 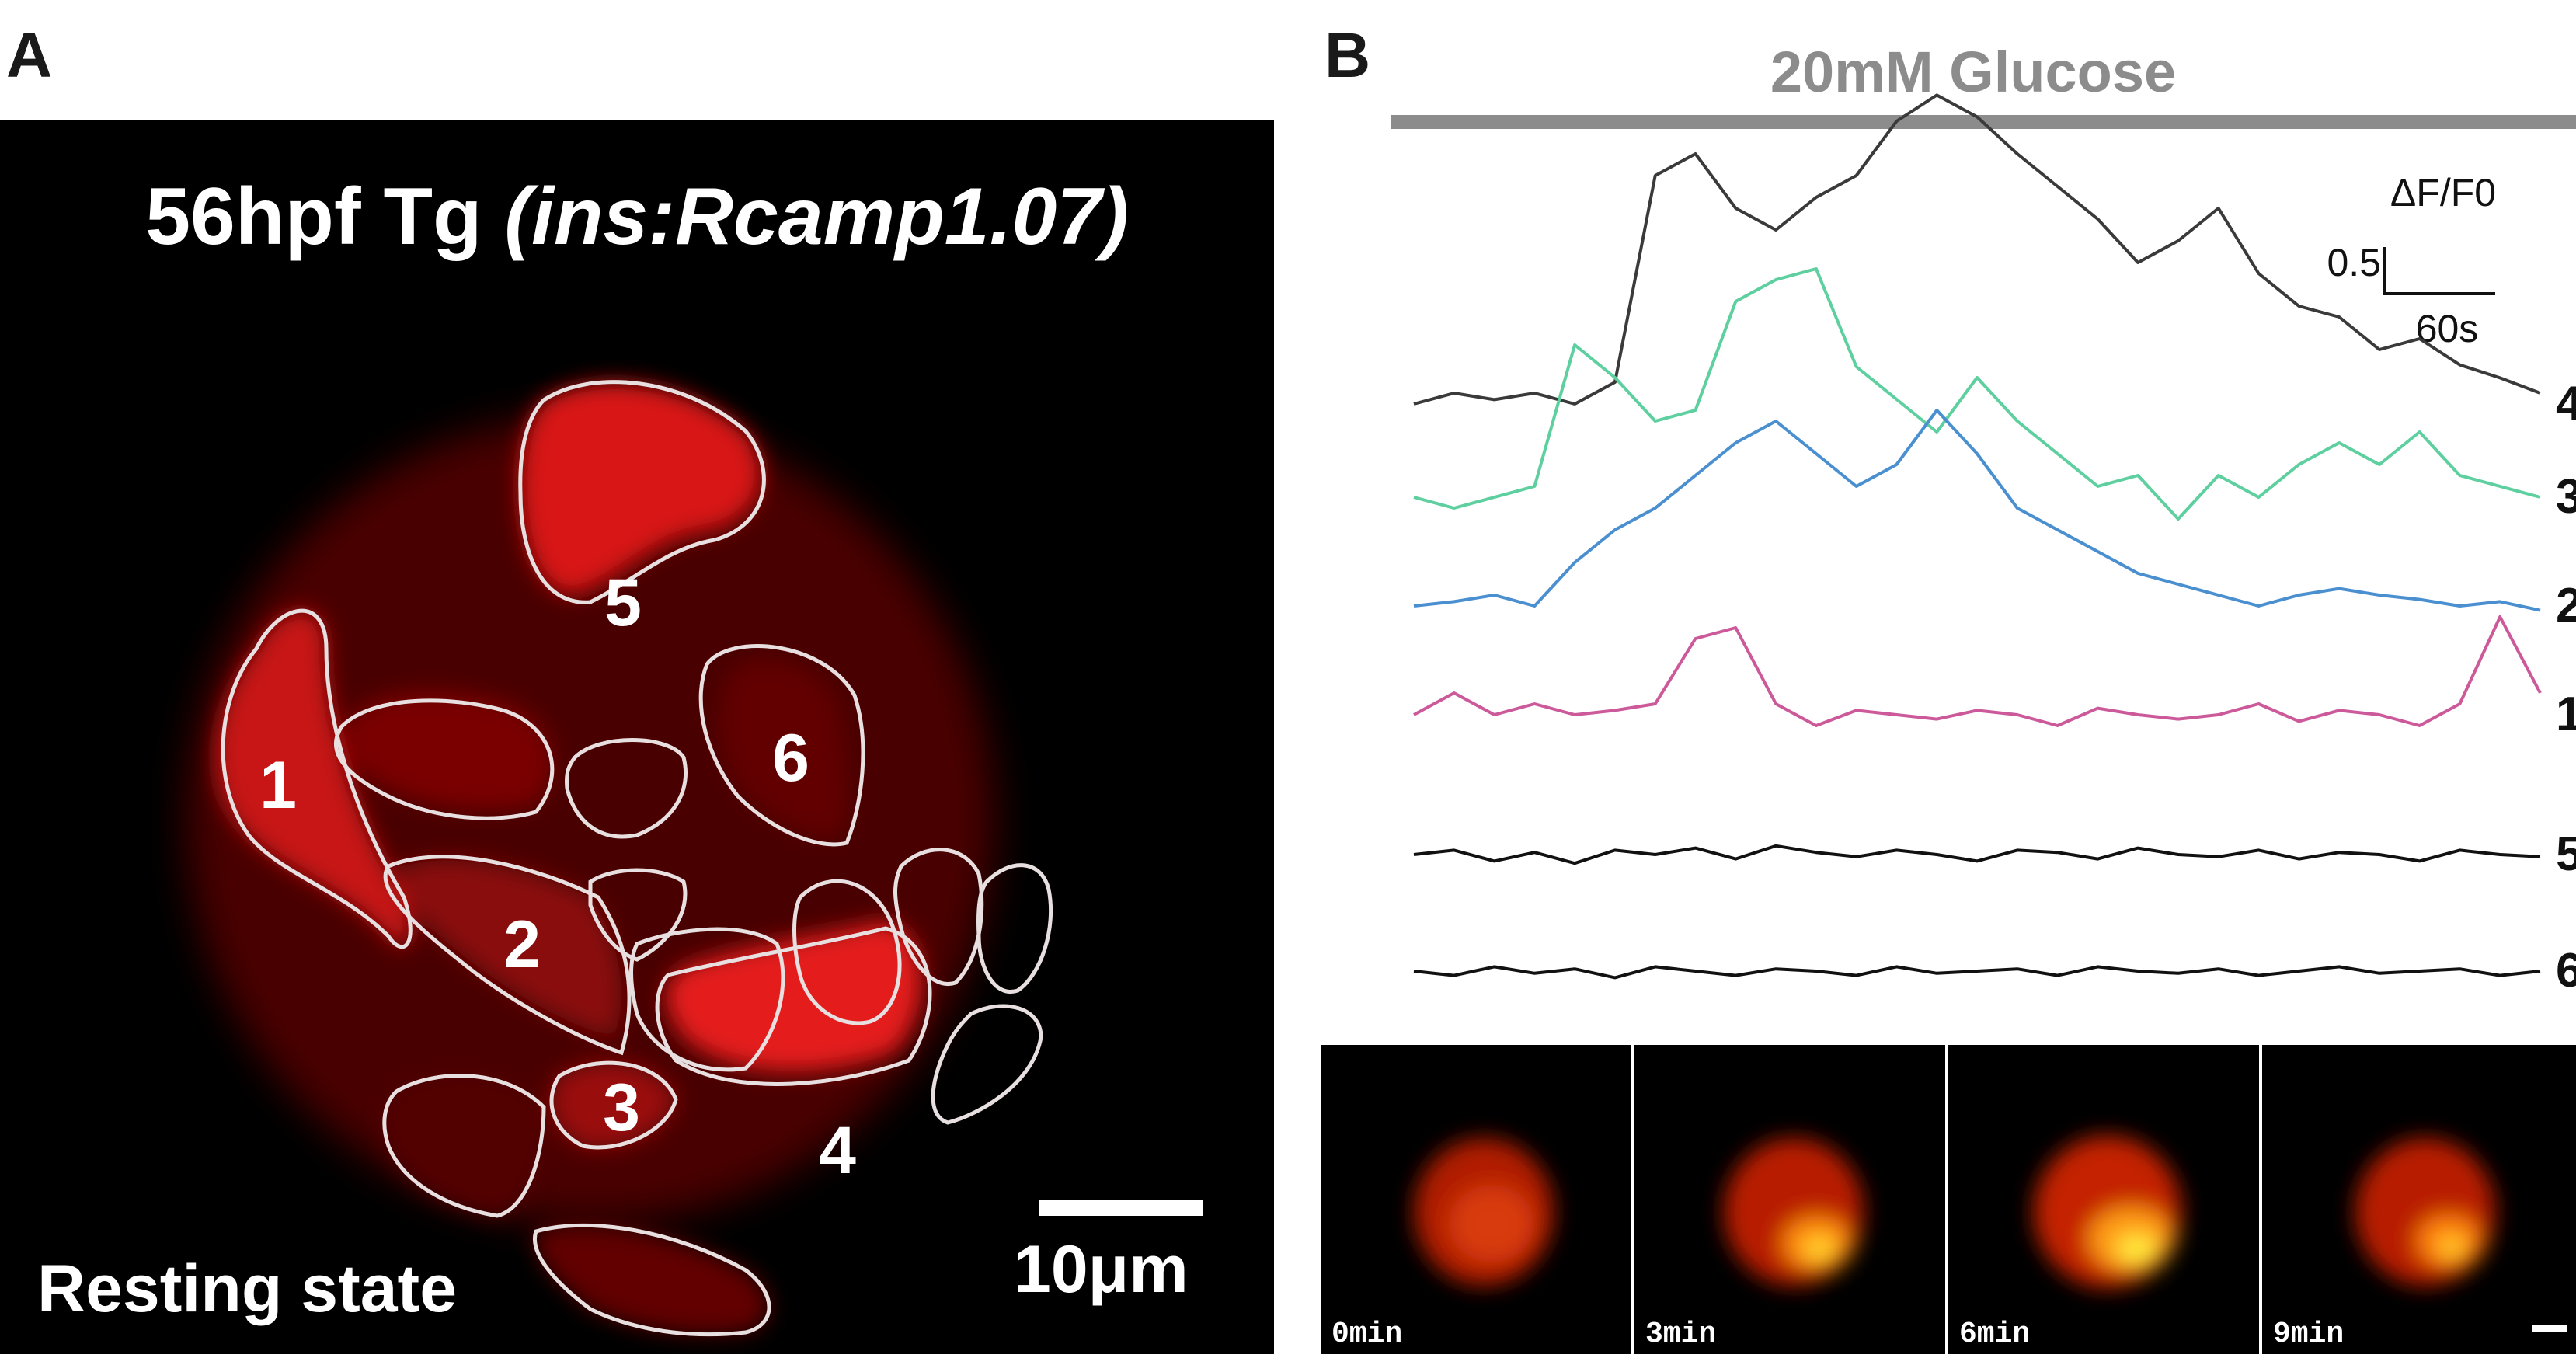 I want to click on frame-2-time: 6min, so click(x=1995, y=1334).